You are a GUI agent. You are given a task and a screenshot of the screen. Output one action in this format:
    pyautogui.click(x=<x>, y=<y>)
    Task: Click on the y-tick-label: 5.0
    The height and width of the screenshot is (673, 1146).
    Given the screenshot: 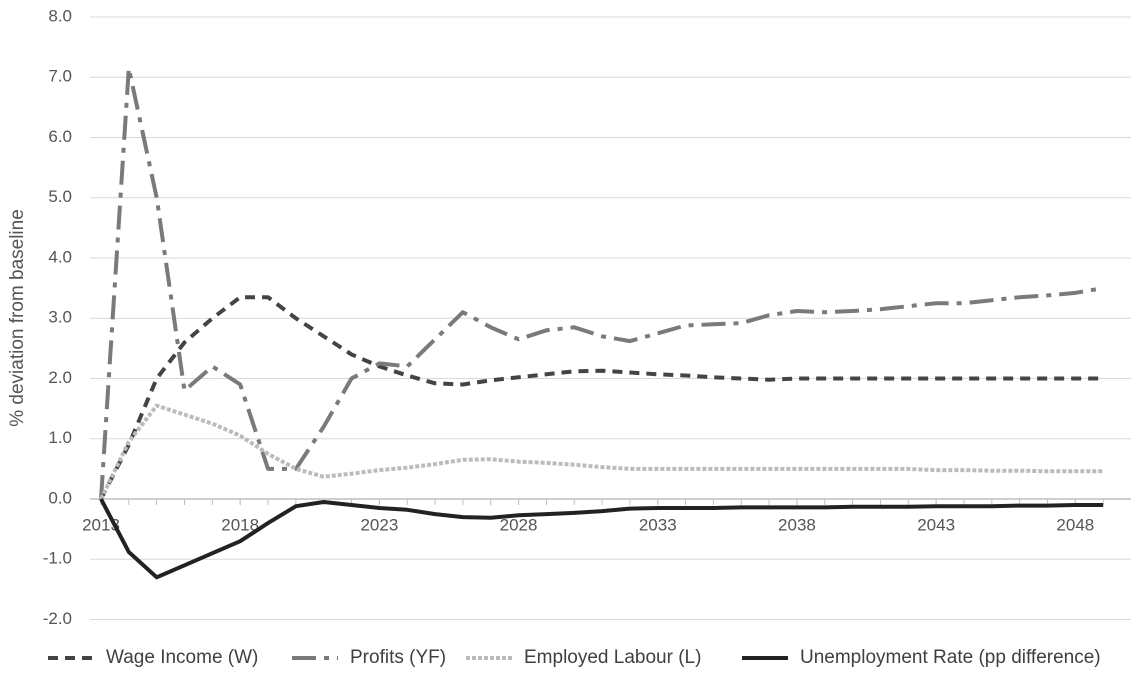 What is the action you would take?
    pyautogui.click(x=60, y=196)
    